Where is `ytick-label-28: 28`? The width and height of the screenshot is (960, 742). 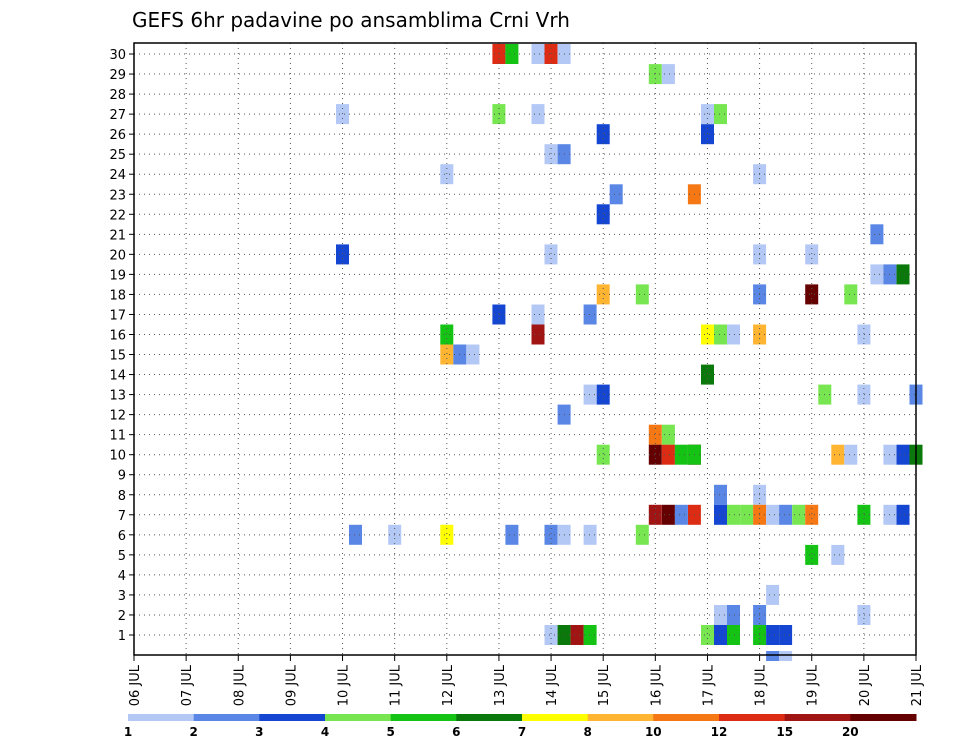 ytick-label-28: 28 is located at coordinates (117, 95).